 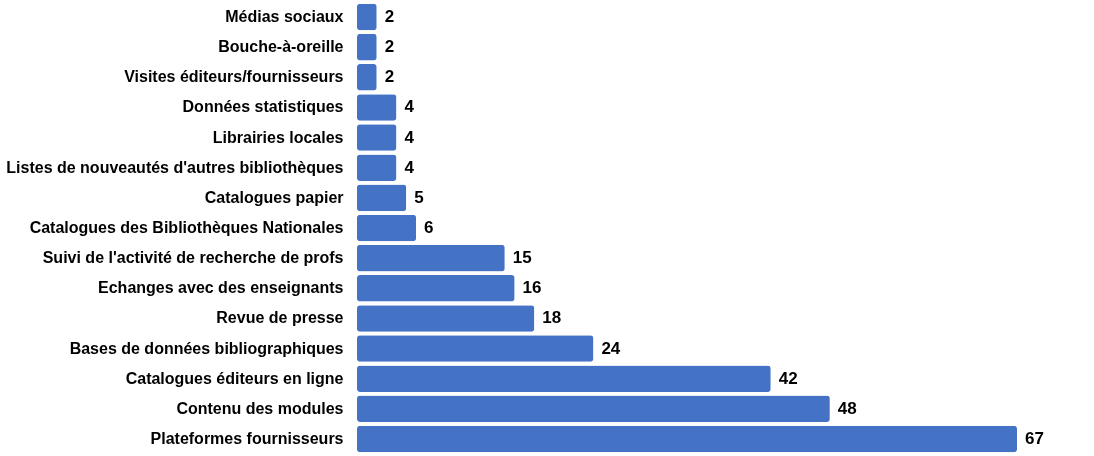 I want to click on y-tick-label: Catalogues éditeurs en ligne, so click(x=234, y=378).